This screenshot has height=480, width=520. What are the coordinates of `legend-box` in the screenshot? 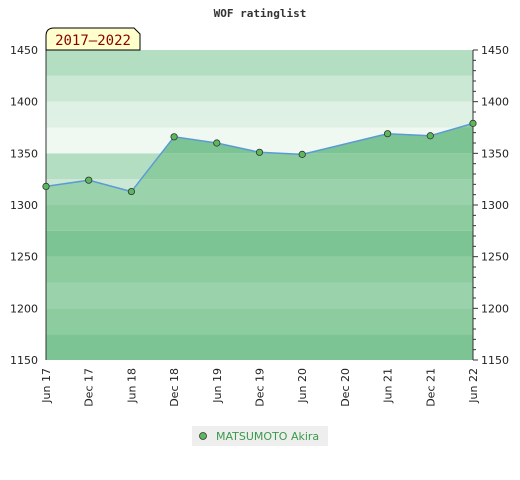 It's located at (260, 436).